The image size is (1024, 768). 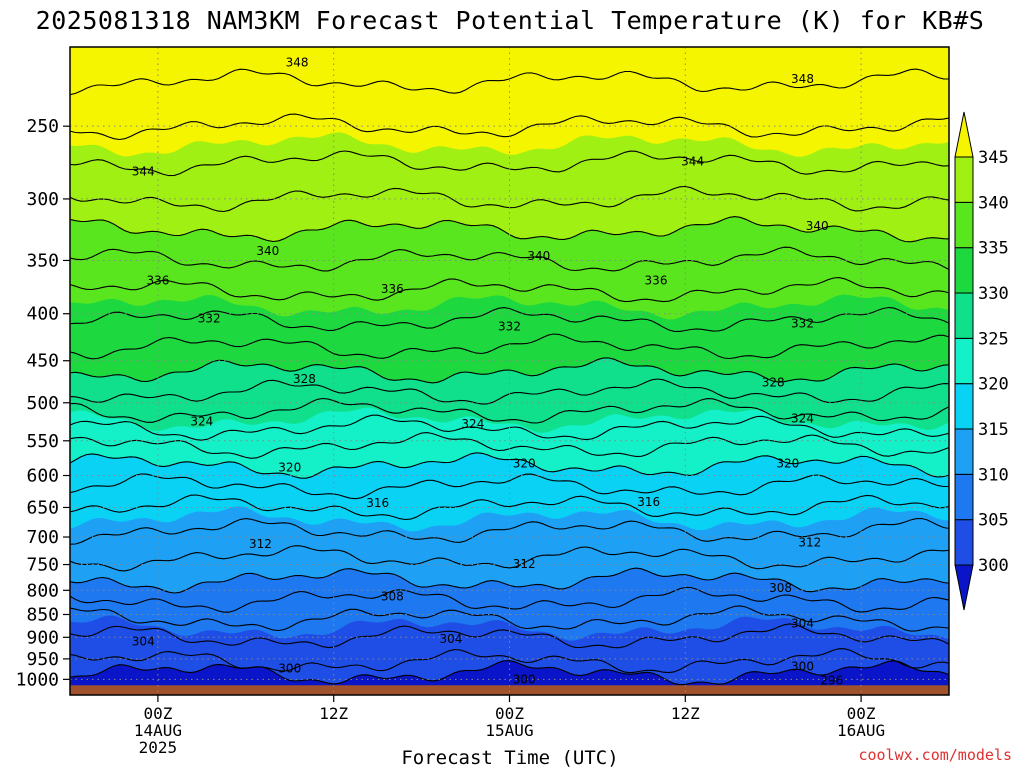 I want to click on y-tick-label: 500, so click(x=42, y=403).